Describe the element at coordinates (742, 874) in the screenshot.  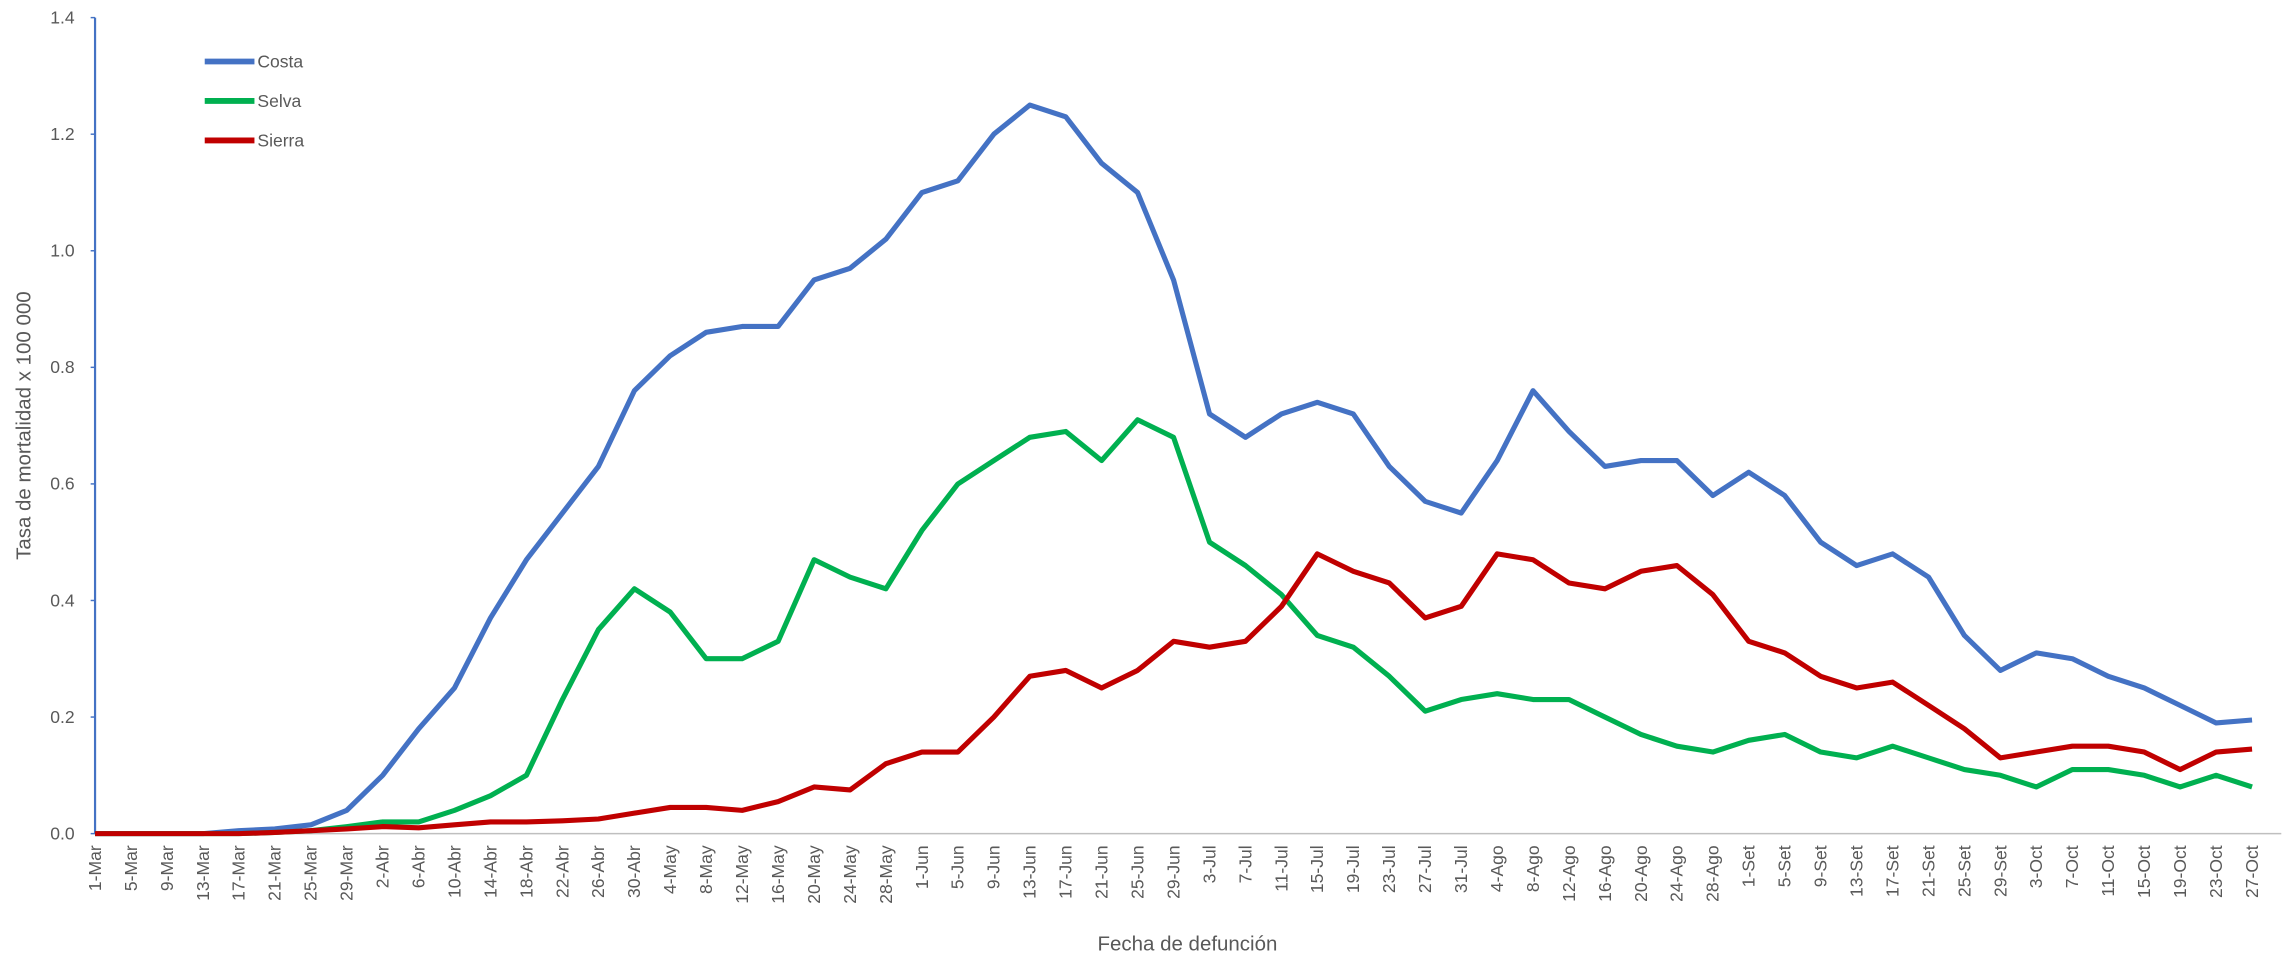
I see `x-tick-label: 12-May` at that location.